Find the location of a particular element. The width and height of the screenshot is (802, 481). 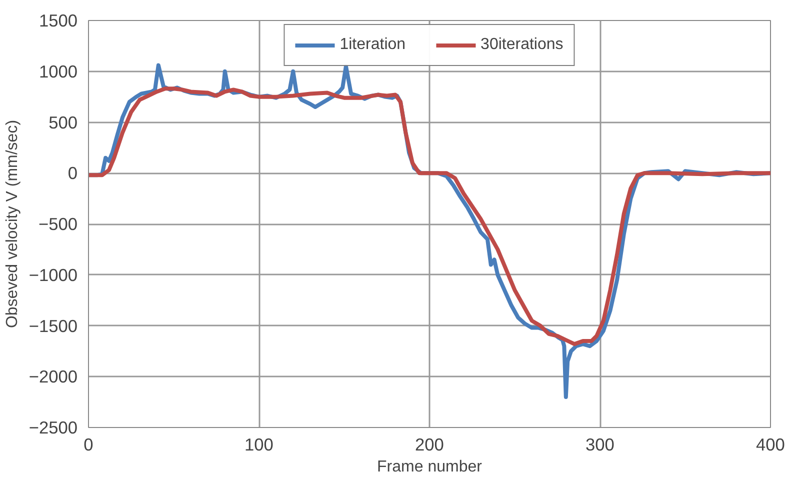

x-tick-label: 100 is located at coordinates (259, 444).